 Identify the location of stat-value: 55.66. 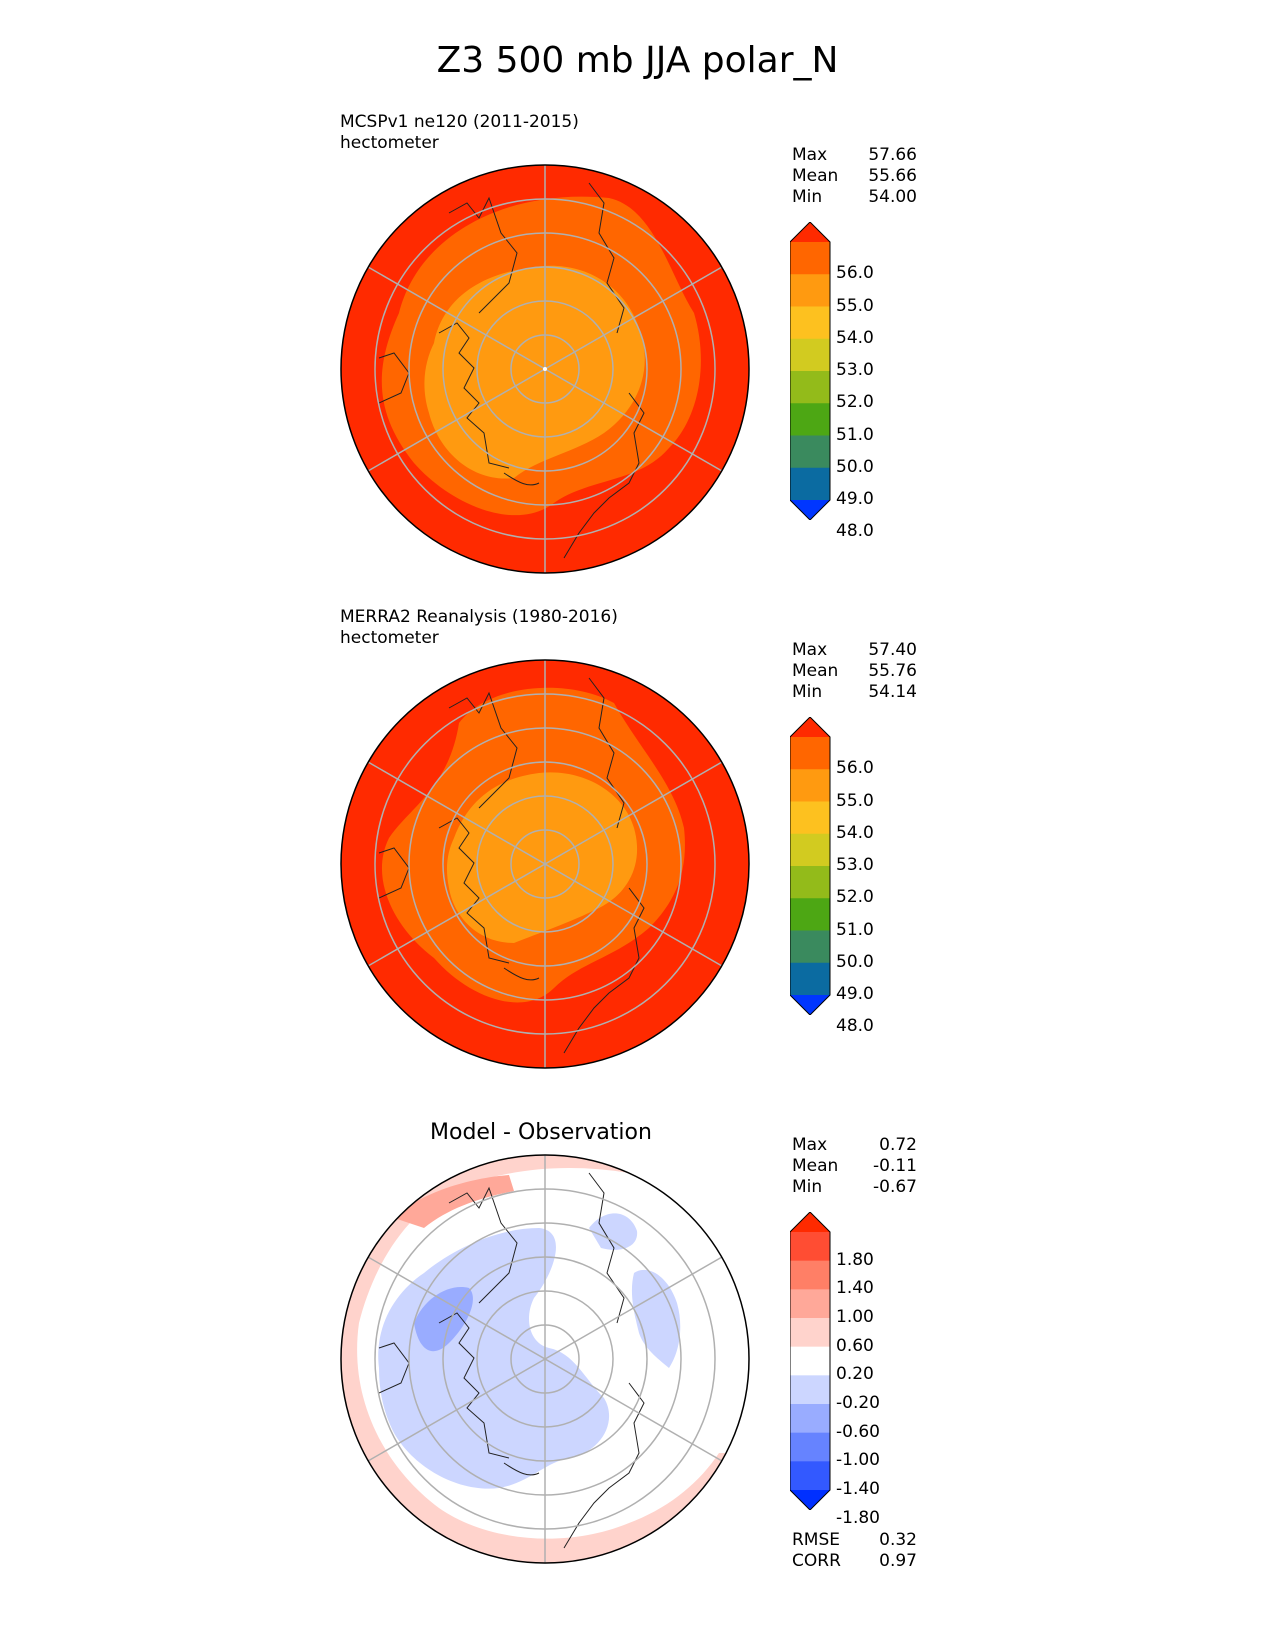
(892, 176).